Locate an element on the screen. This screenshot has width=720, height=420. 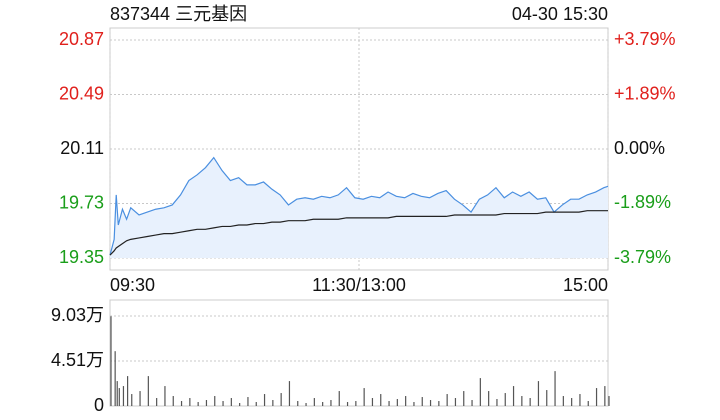
x-tick-label: 11:30/13:00 is located at coordinates (359, 285).